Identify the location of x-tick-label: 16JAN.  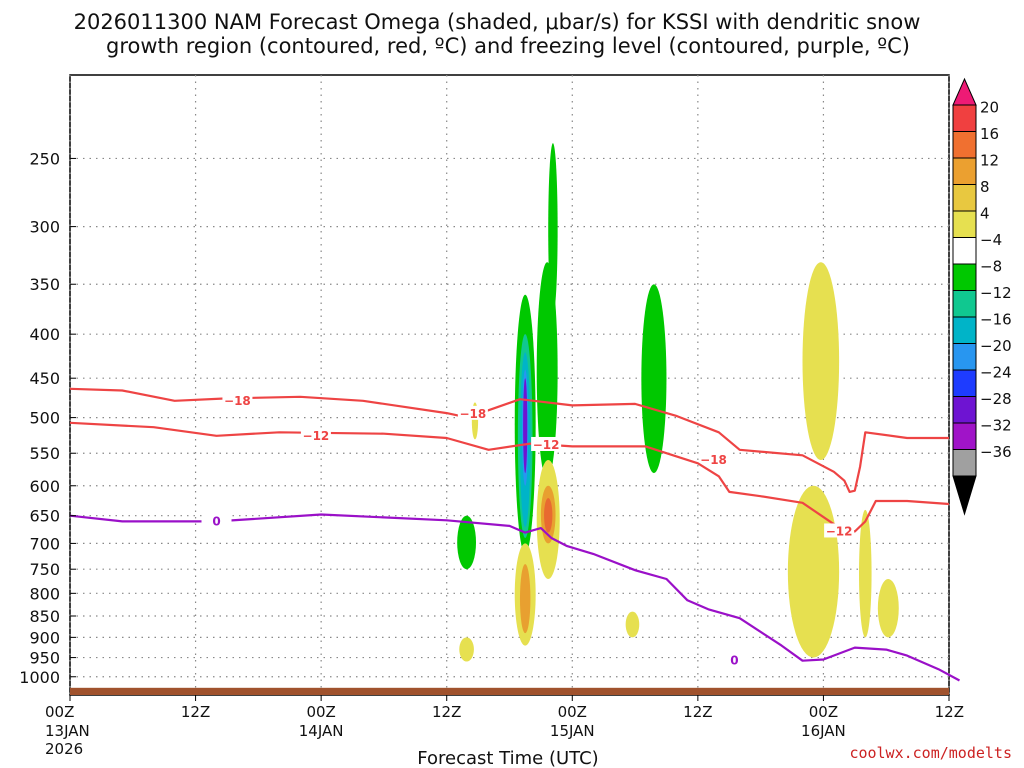
(823, 731).